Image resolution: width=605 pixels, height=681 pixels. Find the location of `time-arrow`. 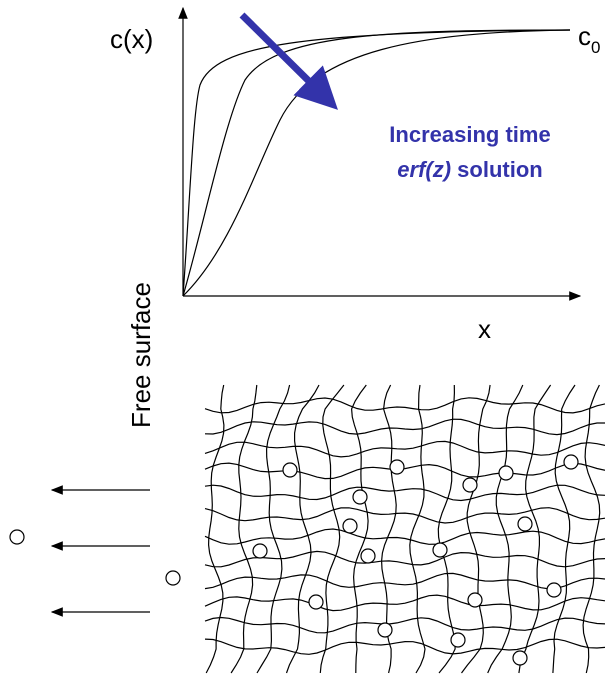

time-arrow is located at coordinates (288, 61).